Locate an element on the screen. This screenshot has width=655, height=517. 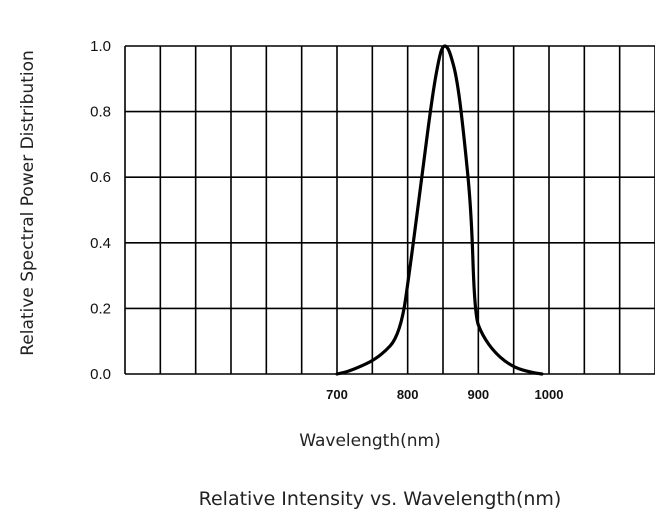
y-tick-label: 0.2 is located at coordinates (100, 308).